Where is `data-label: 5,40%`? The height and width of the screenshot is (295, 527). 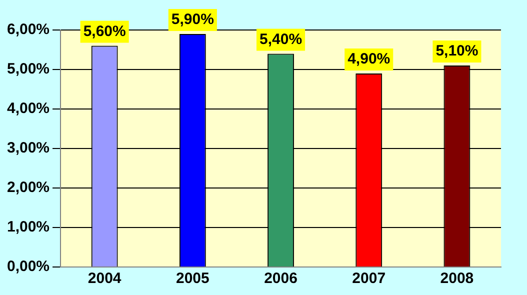 data-label: 5,40% is located at coordinates (280, 39).